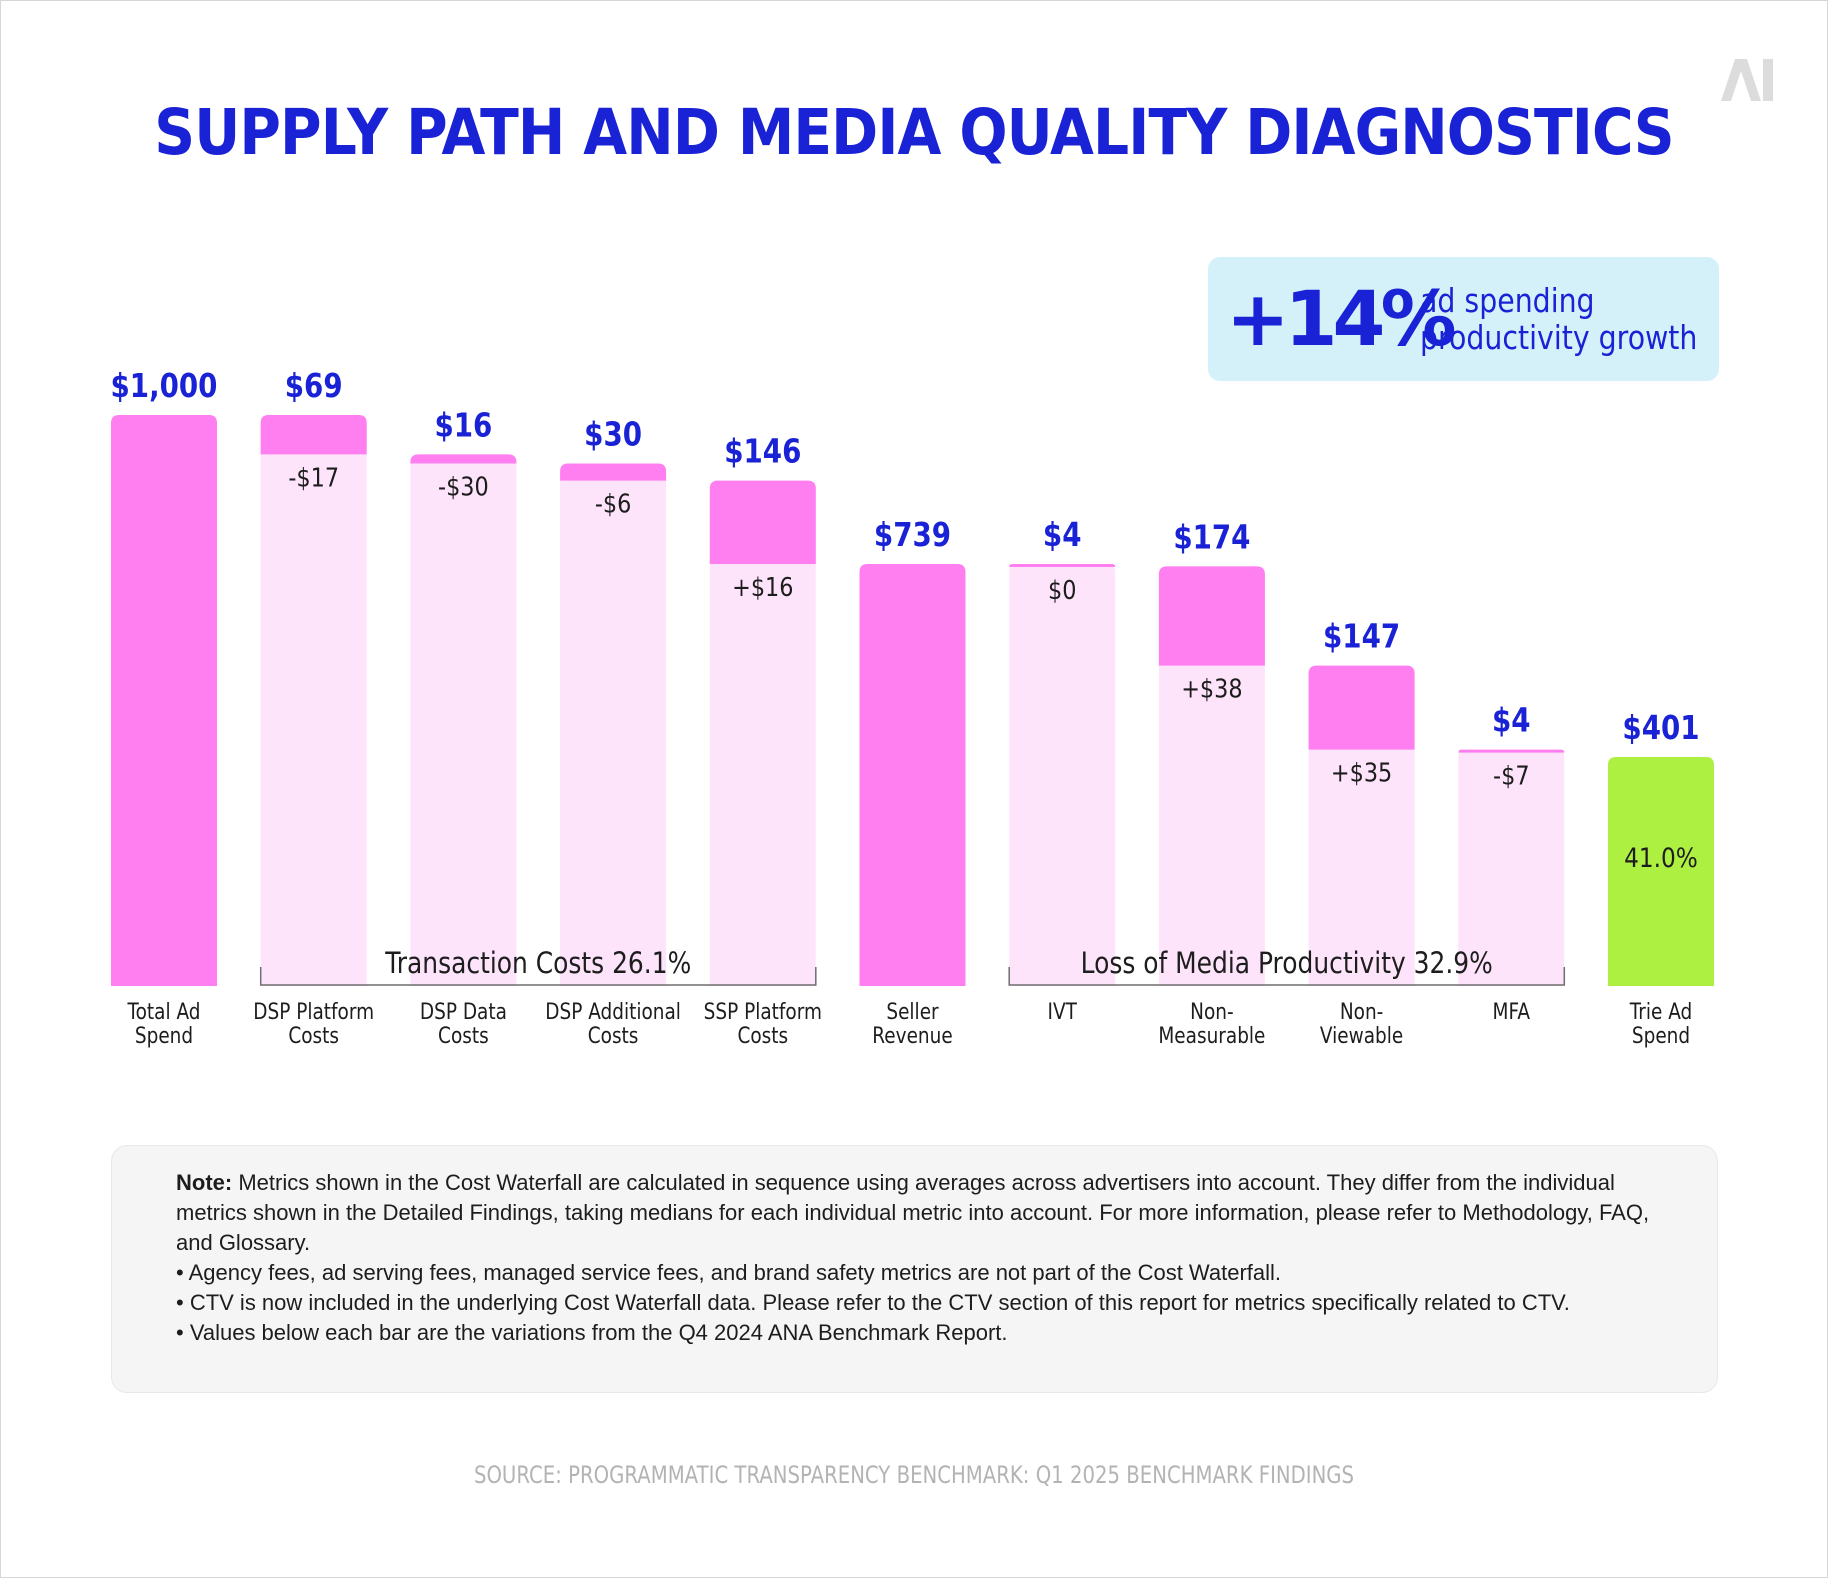 Image resolution: width=1828 pixels, height=1578 pixels. I want to click on value-label: $174, so click(1211, 538).